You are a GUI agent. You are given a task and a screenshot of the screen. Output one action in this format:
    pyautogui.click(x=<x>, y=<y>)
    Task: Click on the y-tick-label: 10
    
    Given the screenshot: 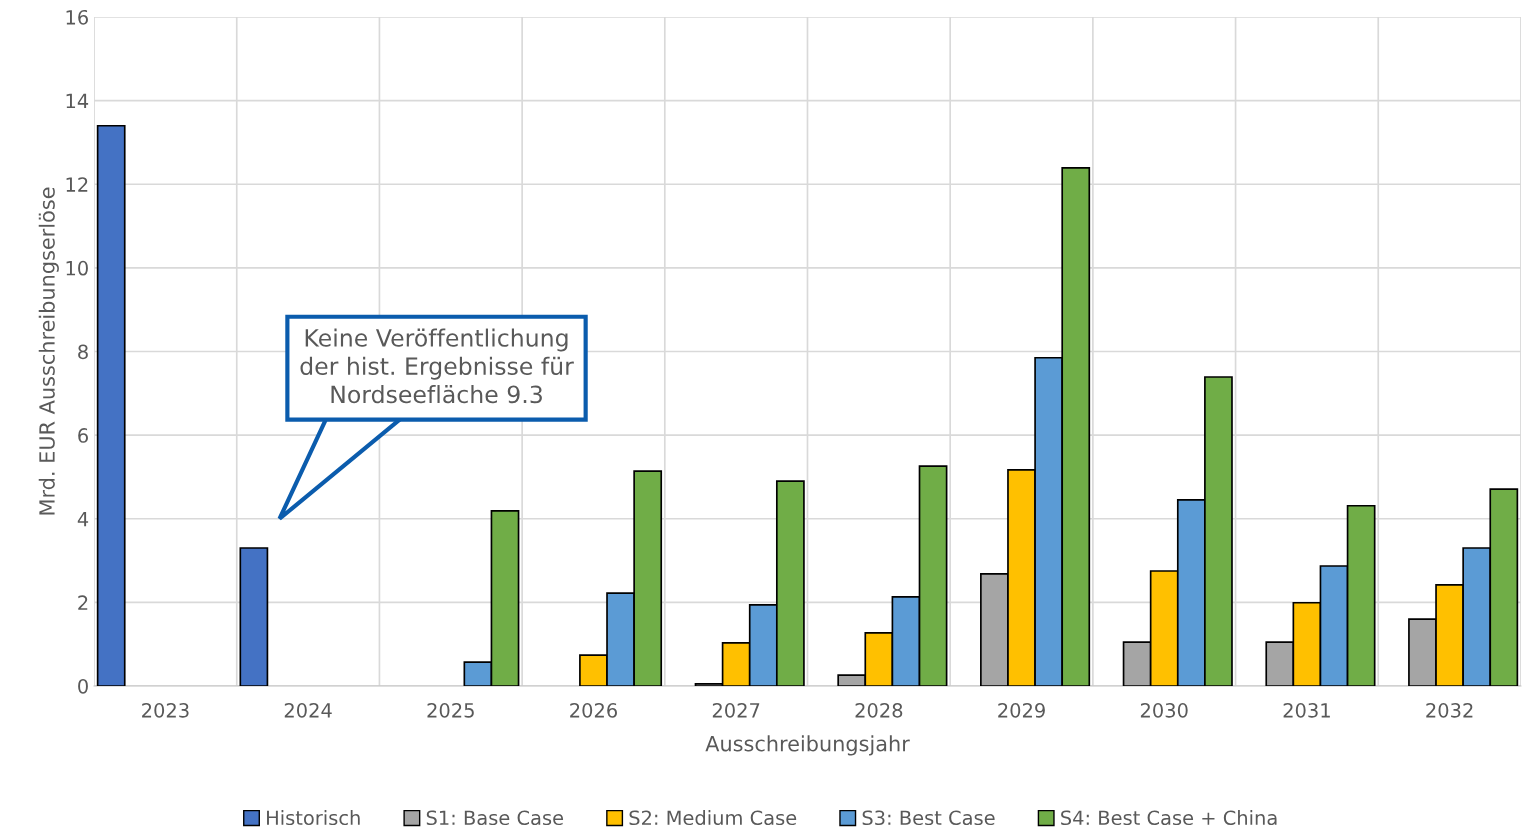 What is the action you would take?
    pyautogui.click(x=77, y=268)
    